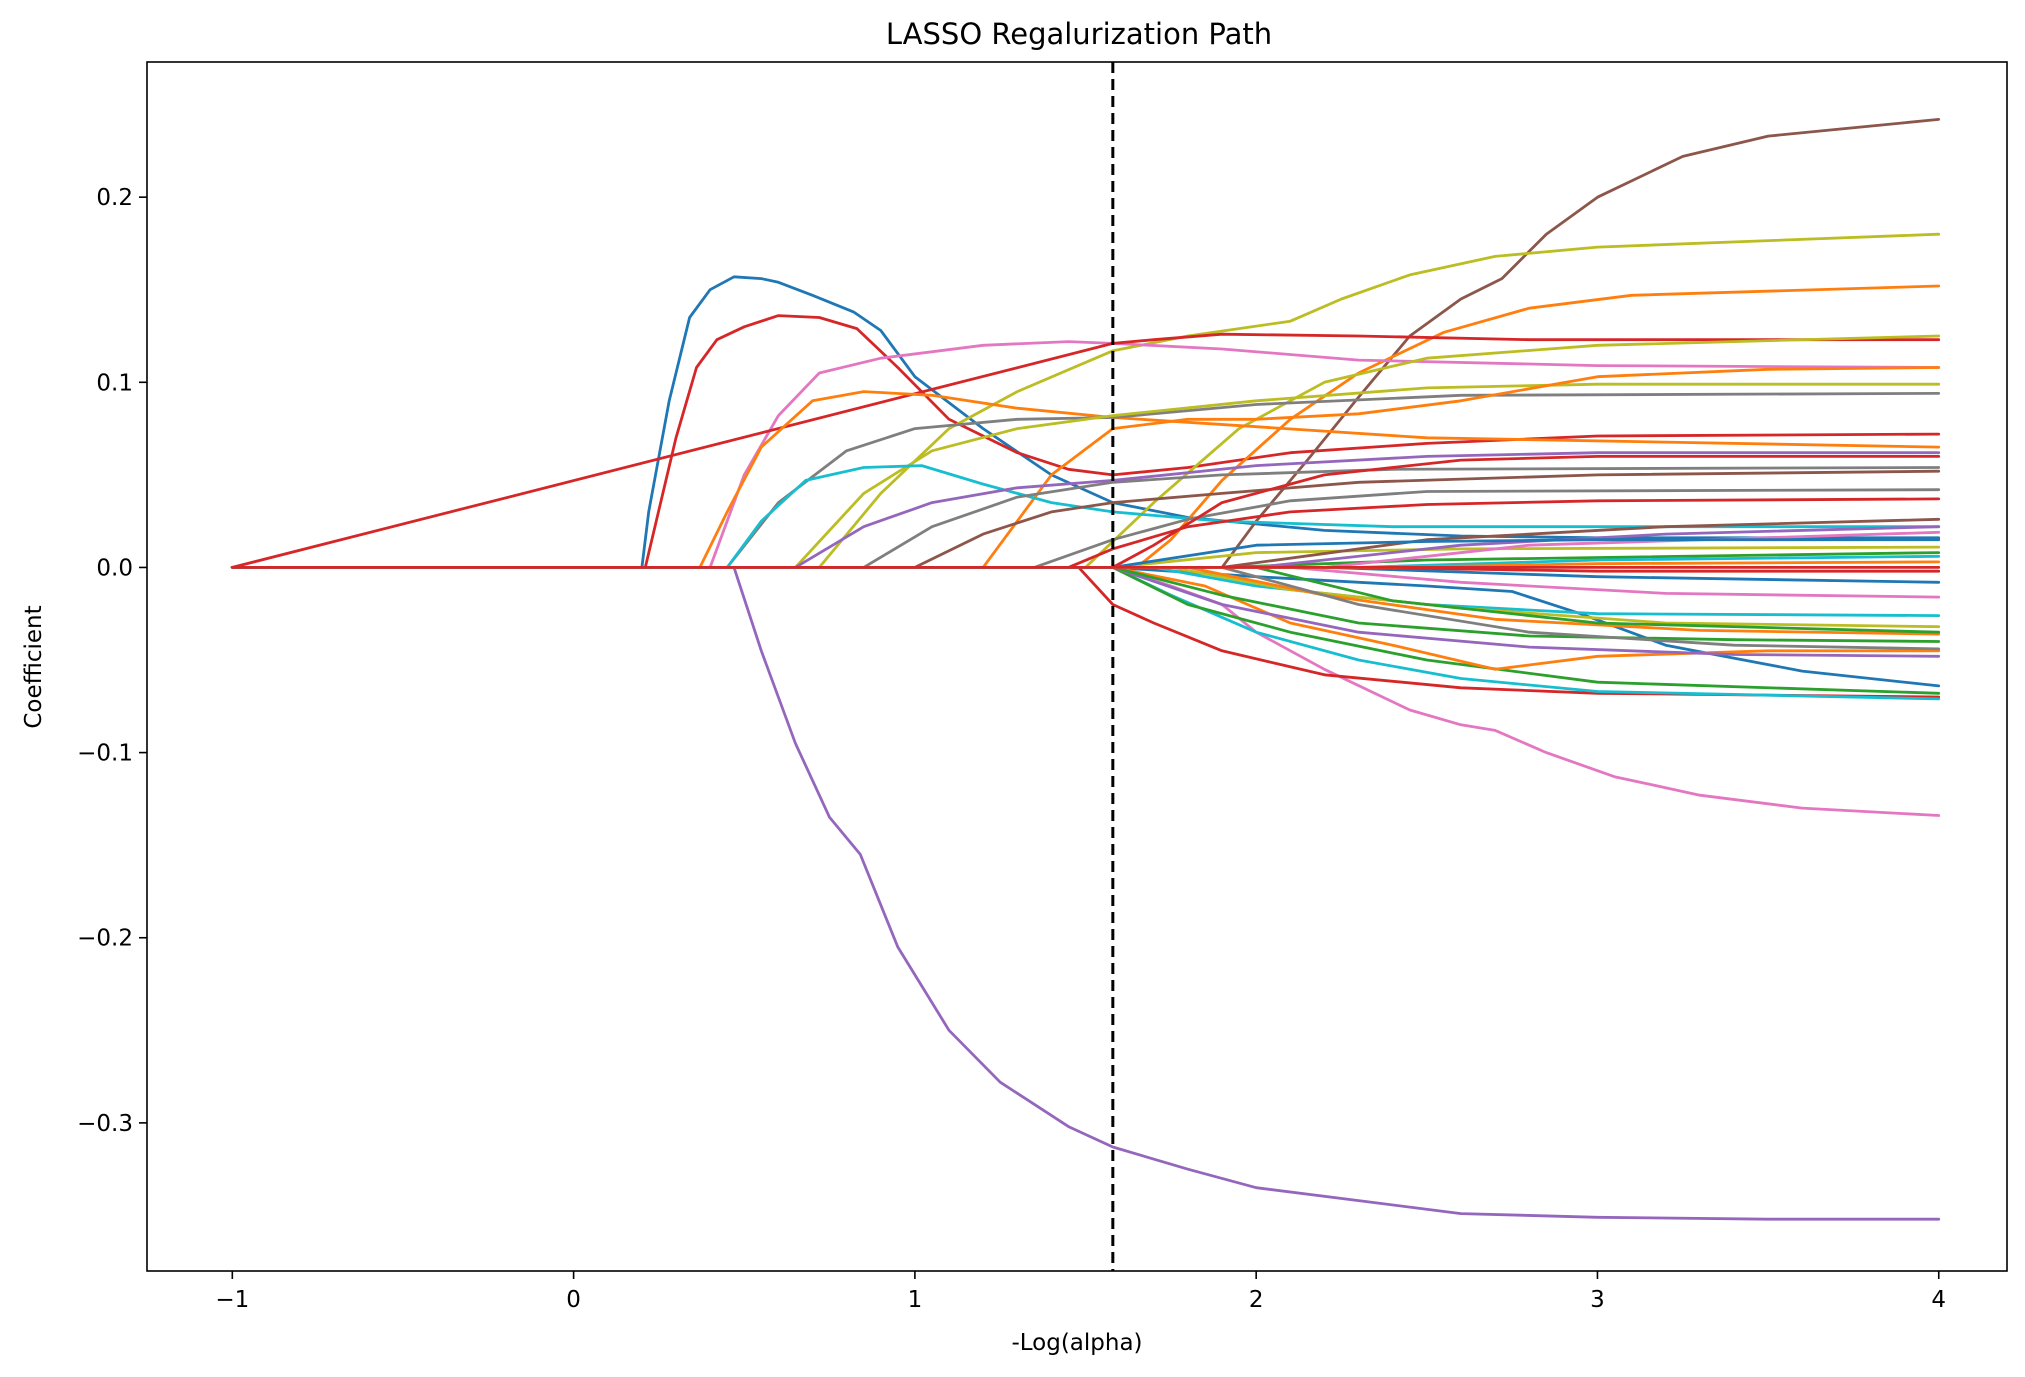 The height and width of the screenshot is (1377, 2025). I want to click on y-tick-label: −0.2, so click(105, 939).